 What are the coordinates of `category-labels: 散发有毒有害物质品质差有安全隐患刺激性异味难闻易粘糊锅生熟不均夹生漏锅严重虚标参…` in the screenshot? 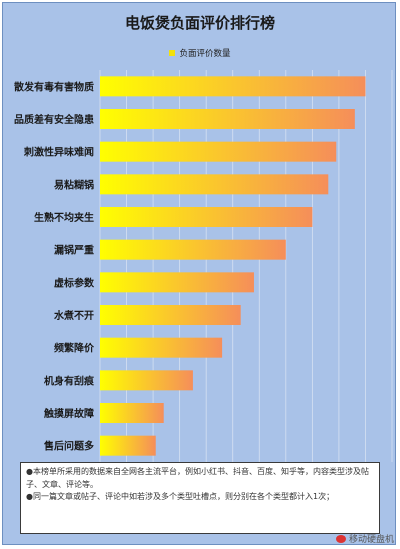 It's located at (54, 266).